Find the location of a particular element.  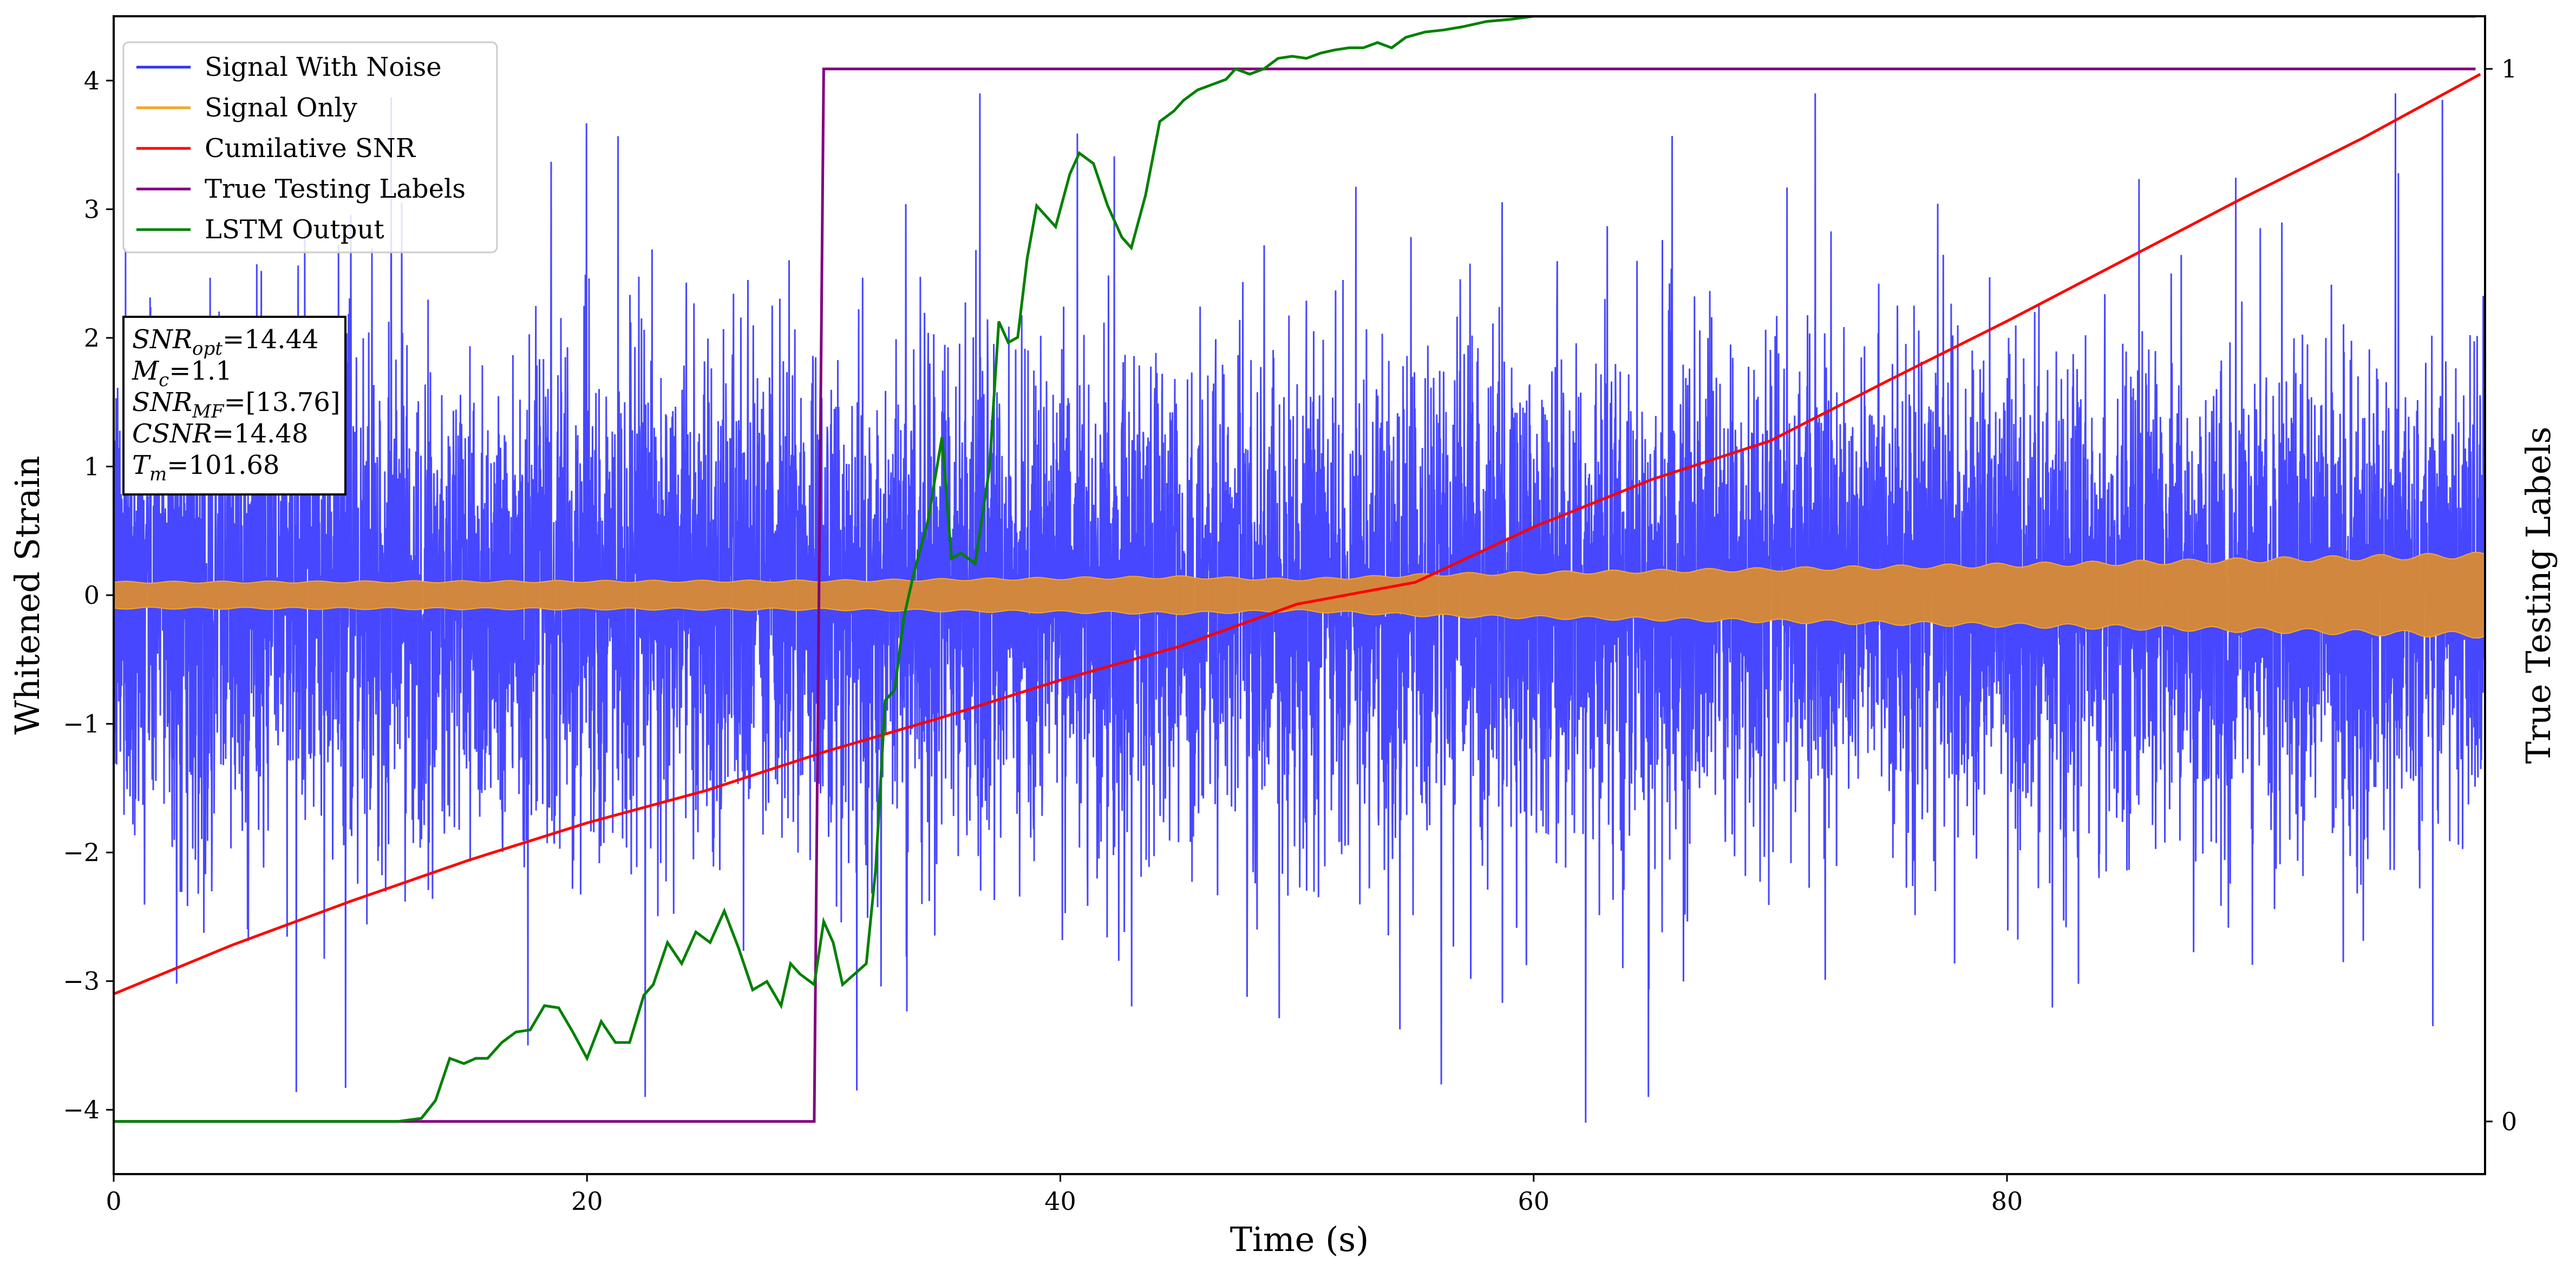

legend-box is located at coordinates (310, 147).